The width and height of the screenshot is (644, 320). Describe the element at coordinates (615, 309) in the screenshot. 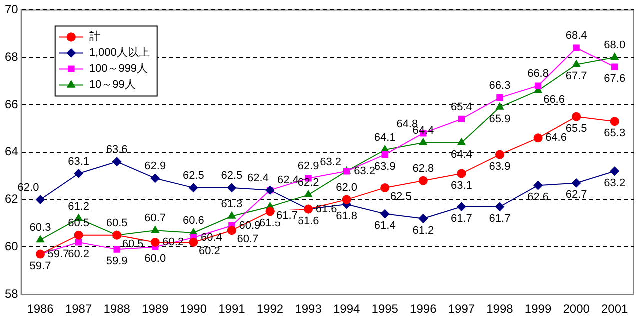

I see `x-tick-label: 2001` at that location.